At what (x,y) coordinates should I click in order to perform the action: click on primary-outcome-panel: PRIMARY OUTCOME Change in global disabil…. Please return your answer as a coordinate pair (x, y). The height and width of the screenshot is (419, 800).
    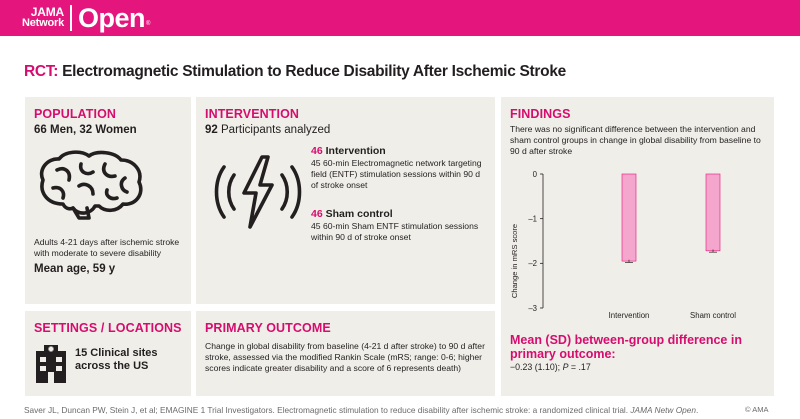
    Looking at the image, I should click on (345, 353).